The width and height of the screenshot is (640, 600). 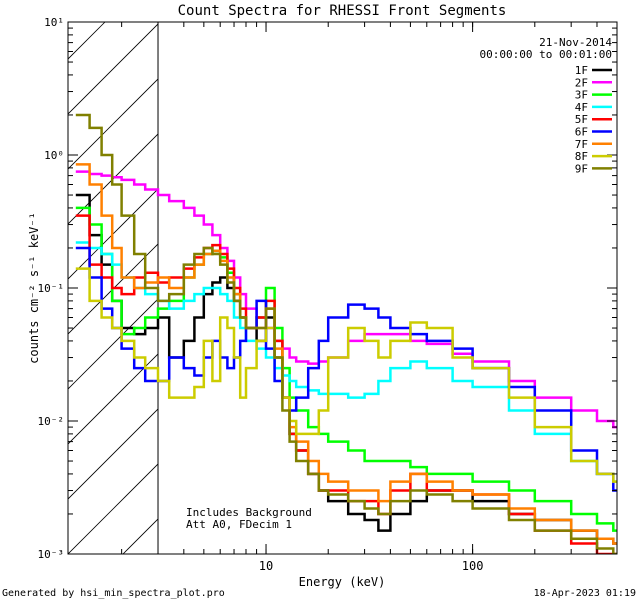 What do you see at coordinates (249, 512) in the screenshot?
I see `annotation-background: Includes Background` at bounding box center [249, 512].